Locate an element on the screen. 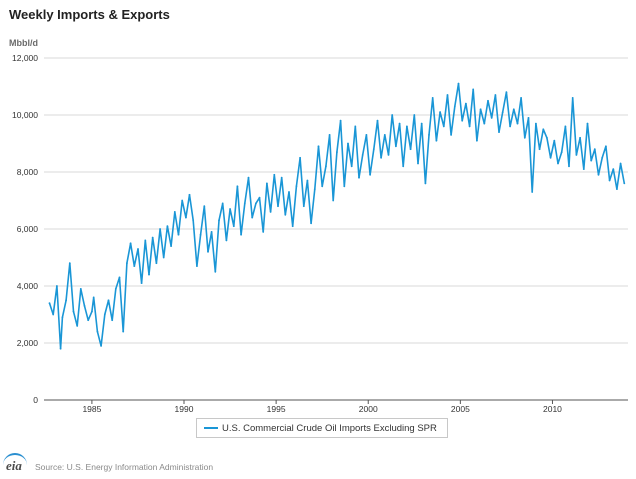  x-tick-label: 1990 is located at coordinates (184, 409).